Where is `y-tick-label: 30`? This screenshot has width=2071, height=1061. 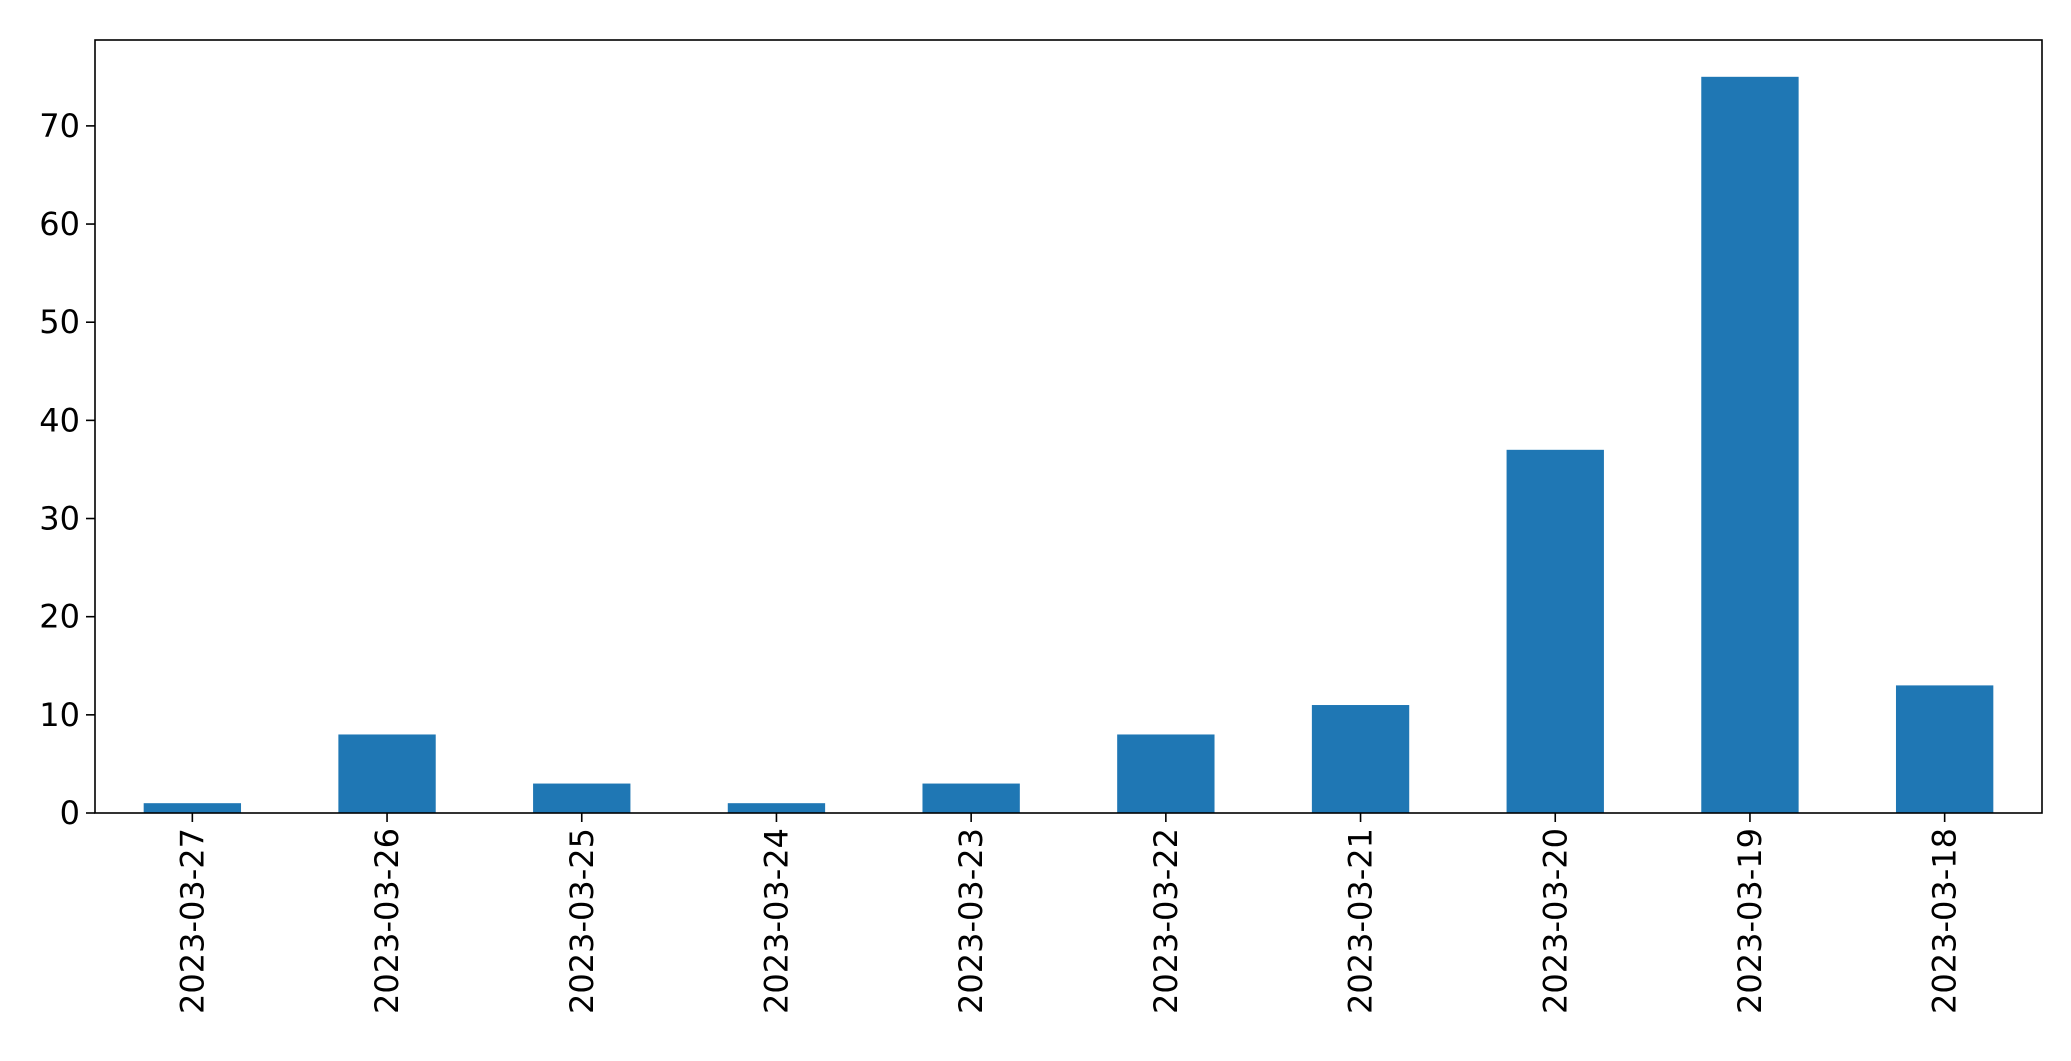
y-tick-label: 30 is located at coordinates (59, 519).